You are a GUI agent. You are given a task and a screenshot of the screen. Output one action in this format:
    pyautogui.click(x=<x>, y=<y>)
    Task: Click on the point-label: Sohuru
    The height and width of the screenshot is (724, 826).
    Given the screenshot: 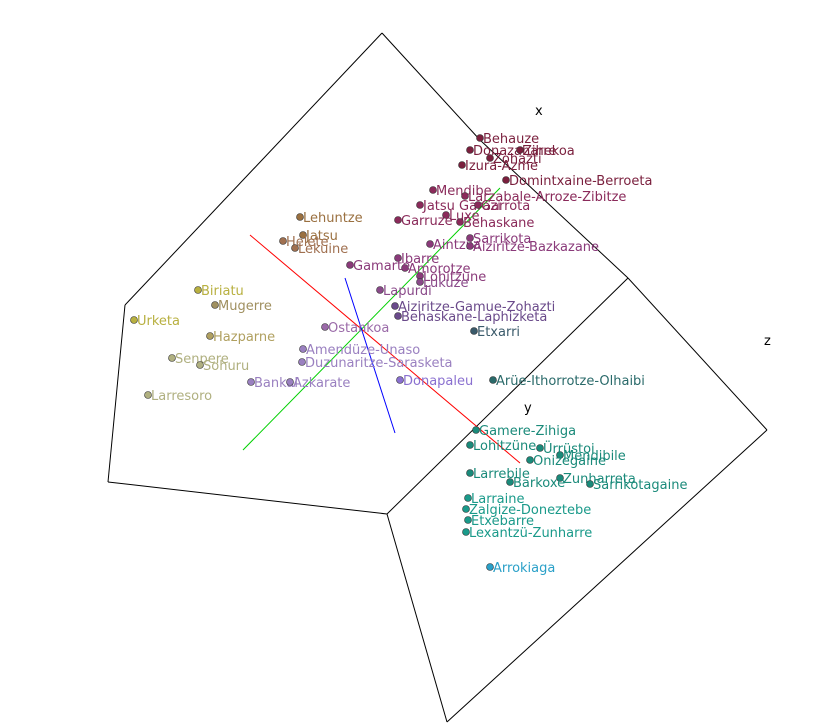 What is the action you would take?
    pyautogui.click(x=226, y=366)
    